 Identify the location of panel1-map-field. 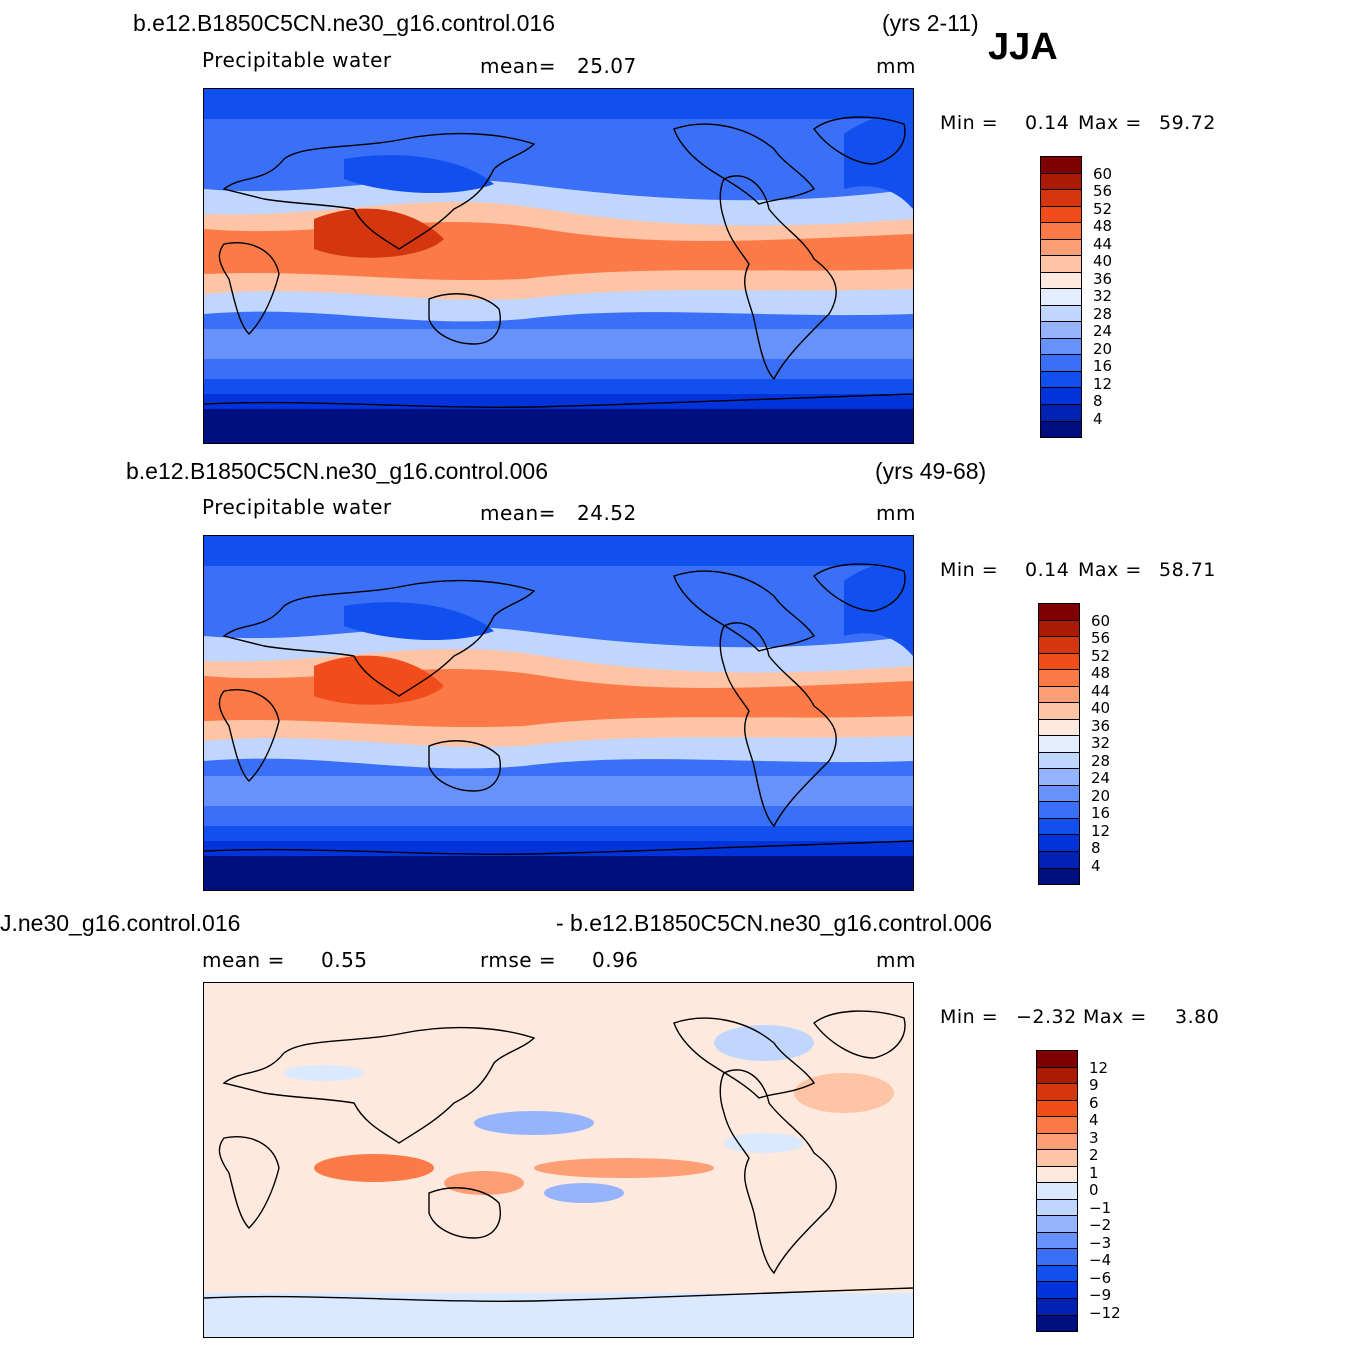
(558, 266).